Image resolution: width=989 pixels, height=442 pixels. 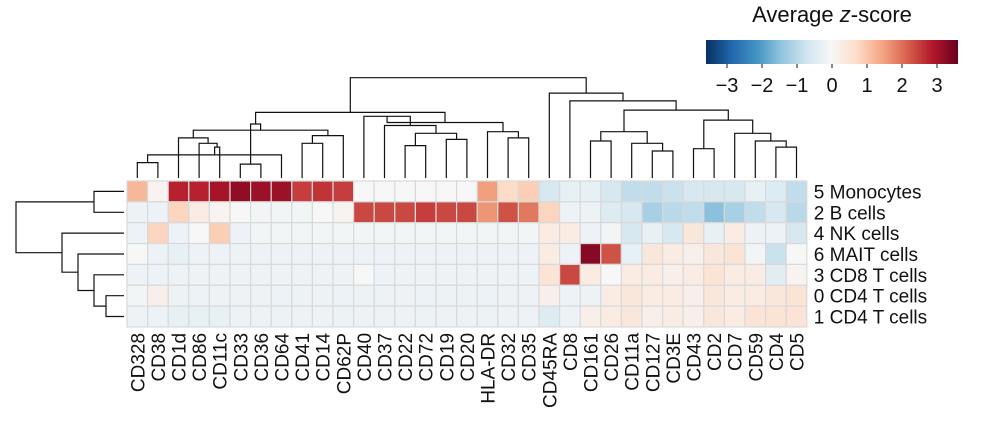 I want to click on column-label: CD22, so click(x=406, y=357).